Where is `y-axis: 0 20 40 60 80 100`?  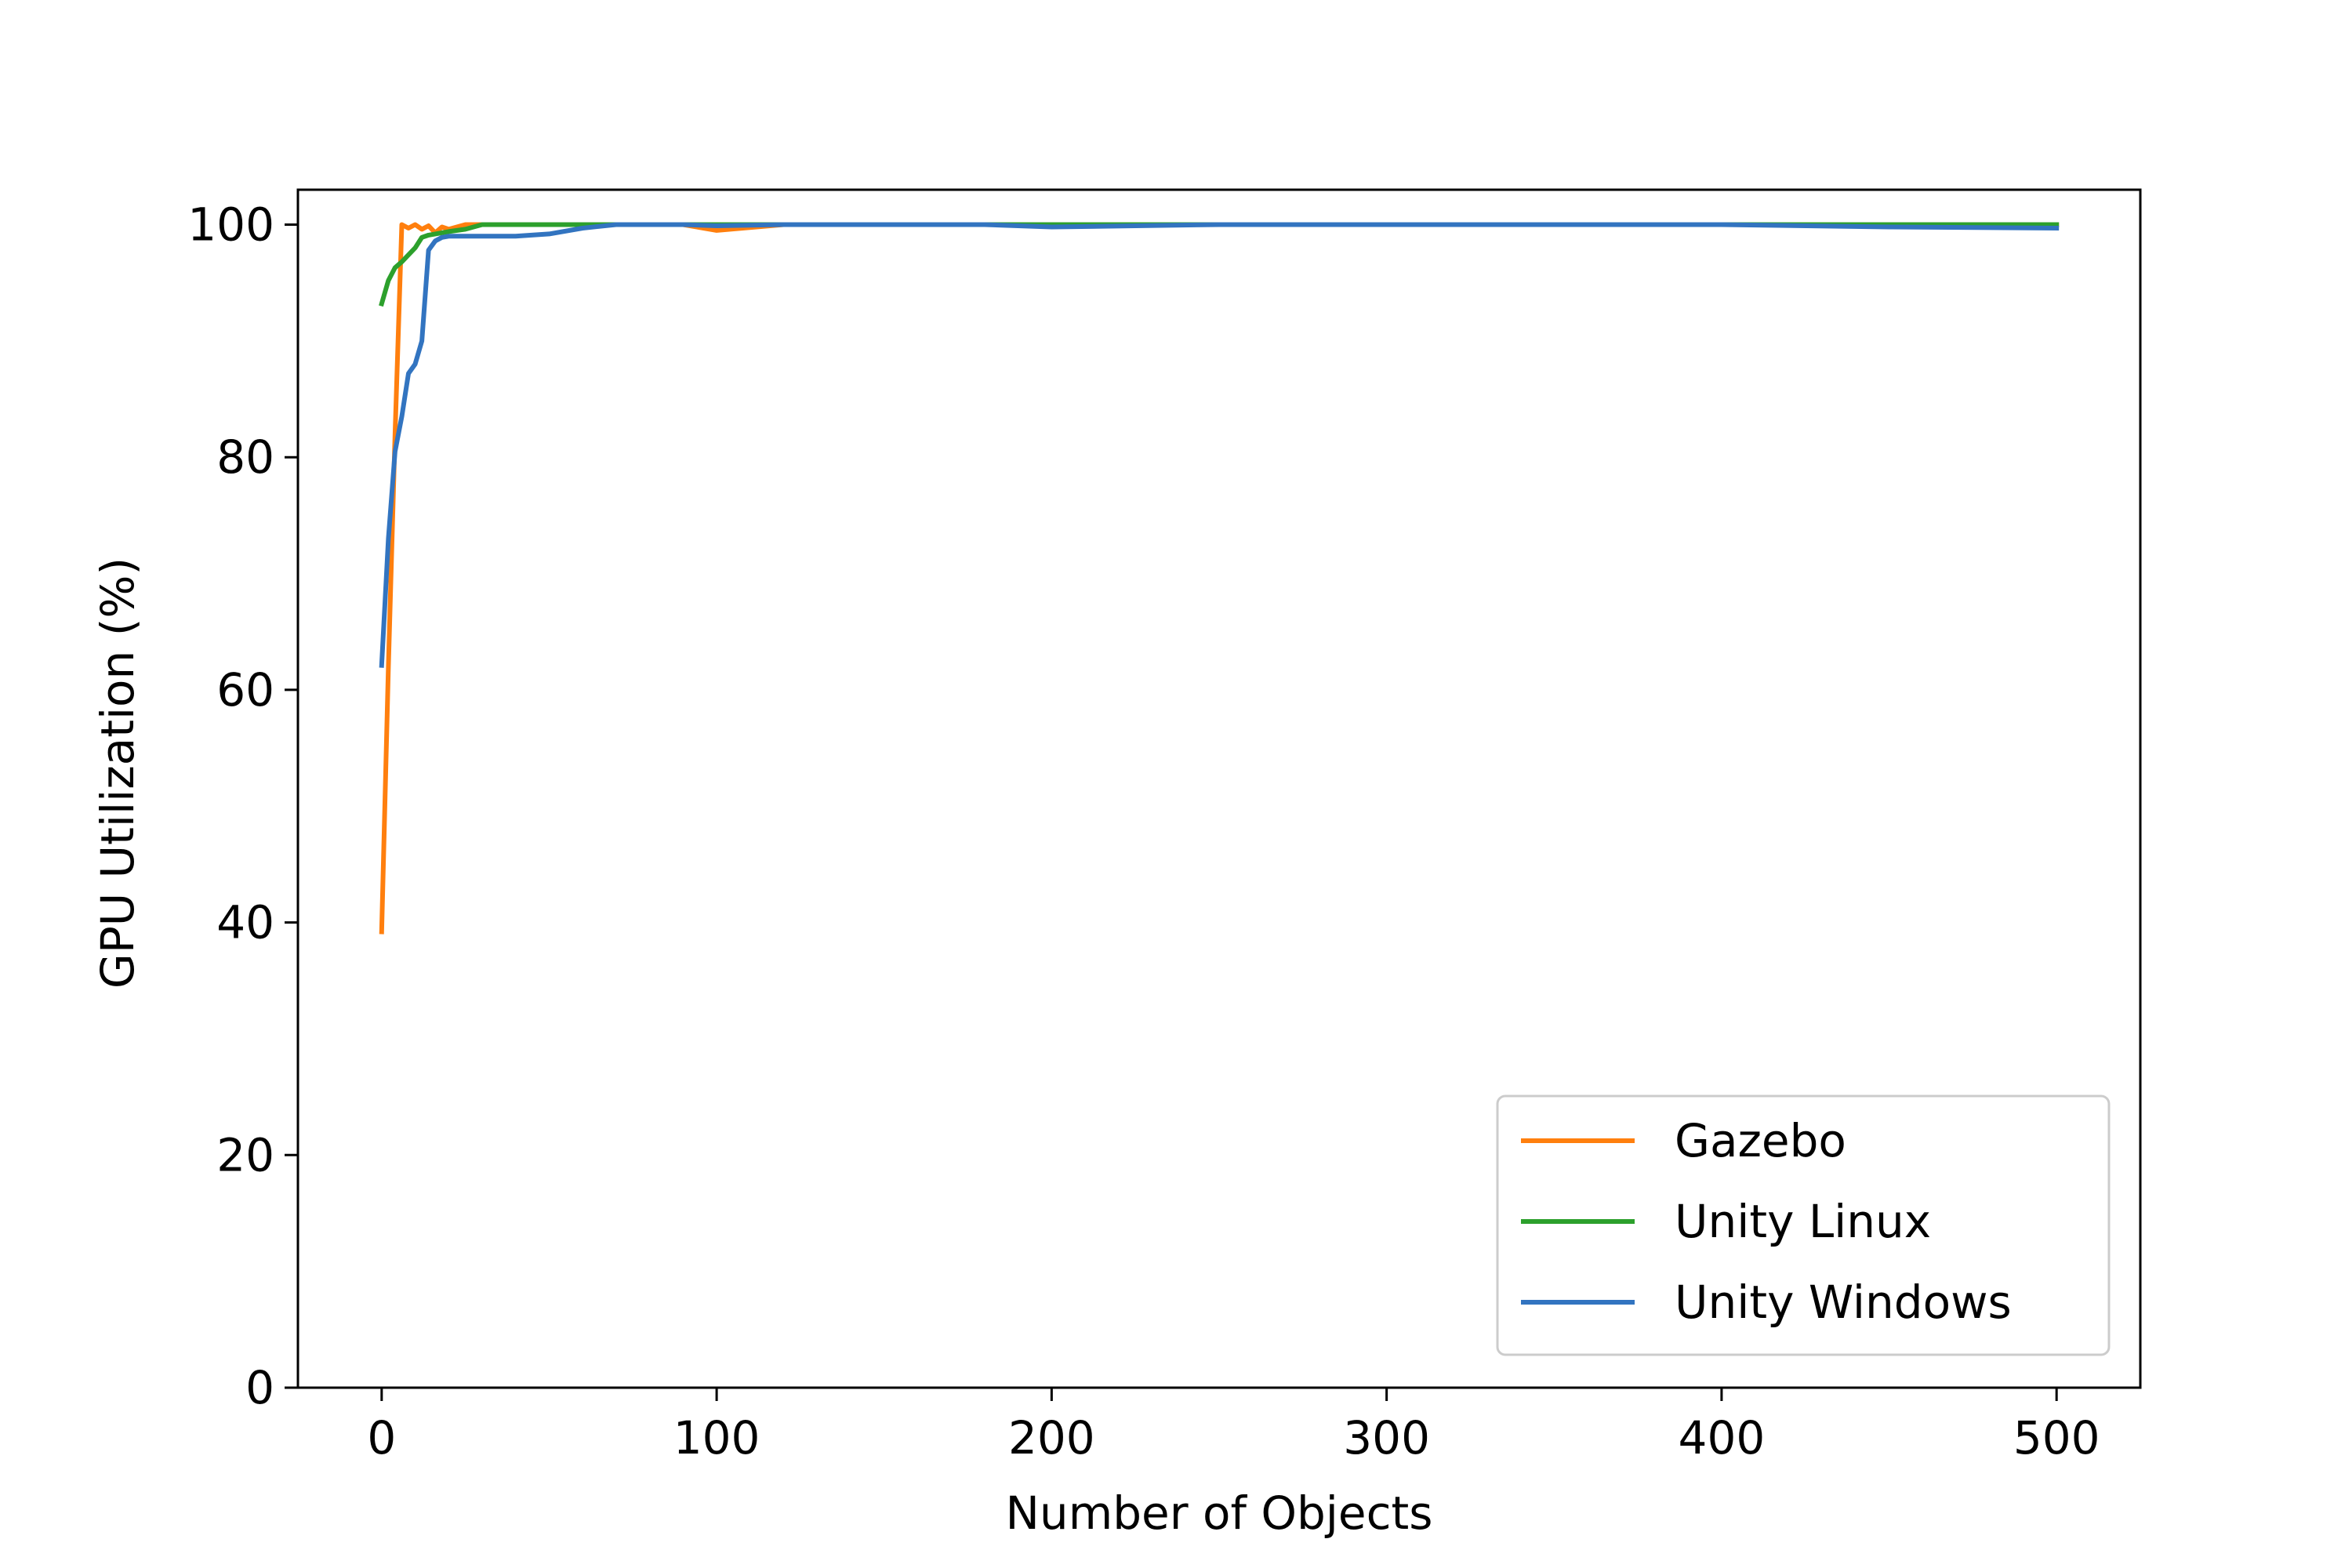 y-axis: 0 20 40 60 80 100 is located at coordinates (242, 806).